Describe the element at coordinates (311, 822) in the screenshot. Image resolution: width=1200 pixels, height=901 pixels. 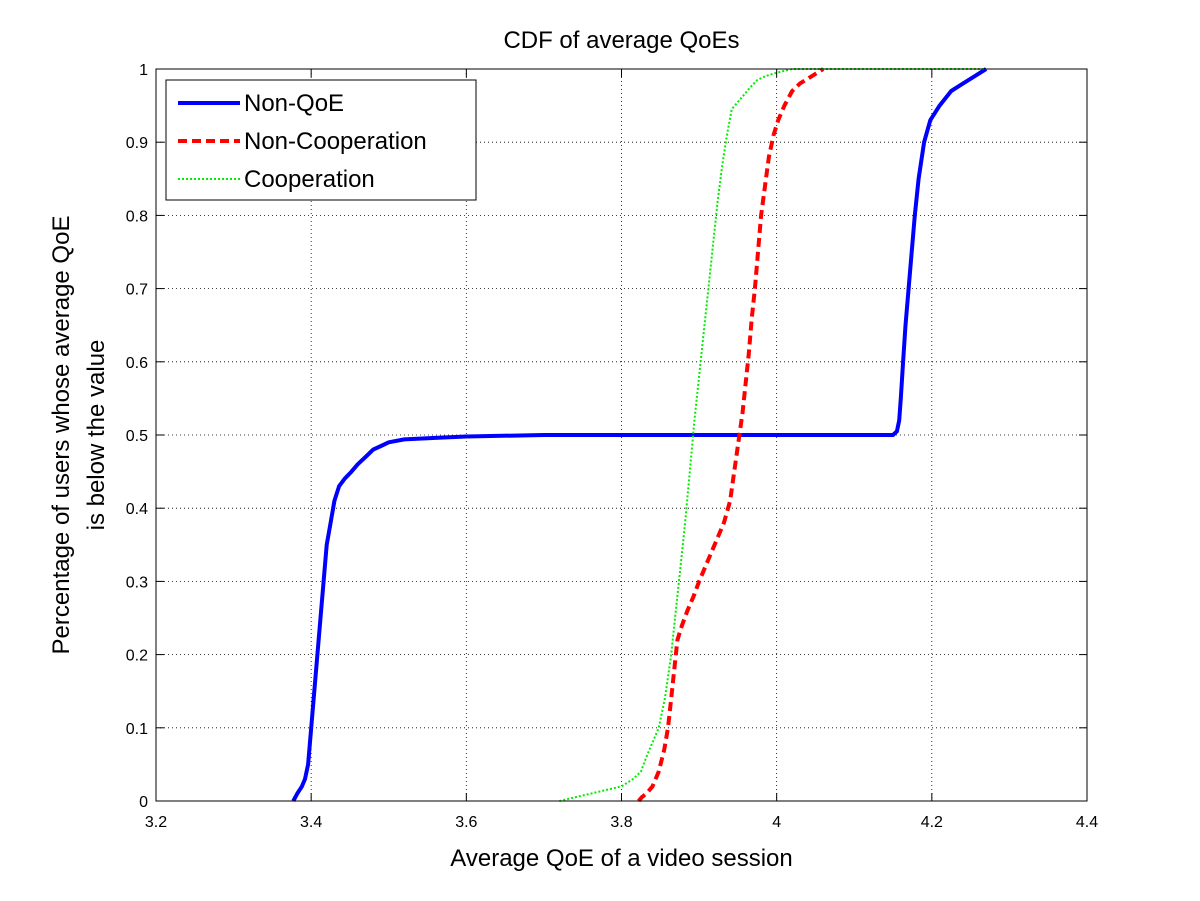
I see `x-tick-label: 3.4` at that location.